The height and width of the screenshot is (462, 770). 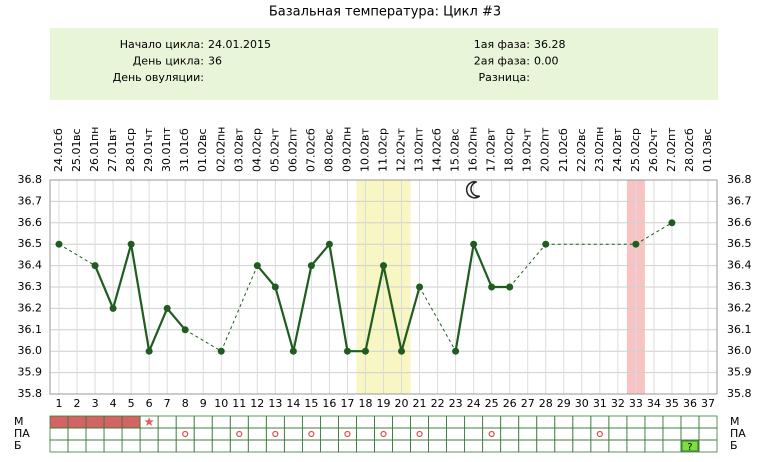 I want to click on weekday-label: вс, so click(x=707, y=134).